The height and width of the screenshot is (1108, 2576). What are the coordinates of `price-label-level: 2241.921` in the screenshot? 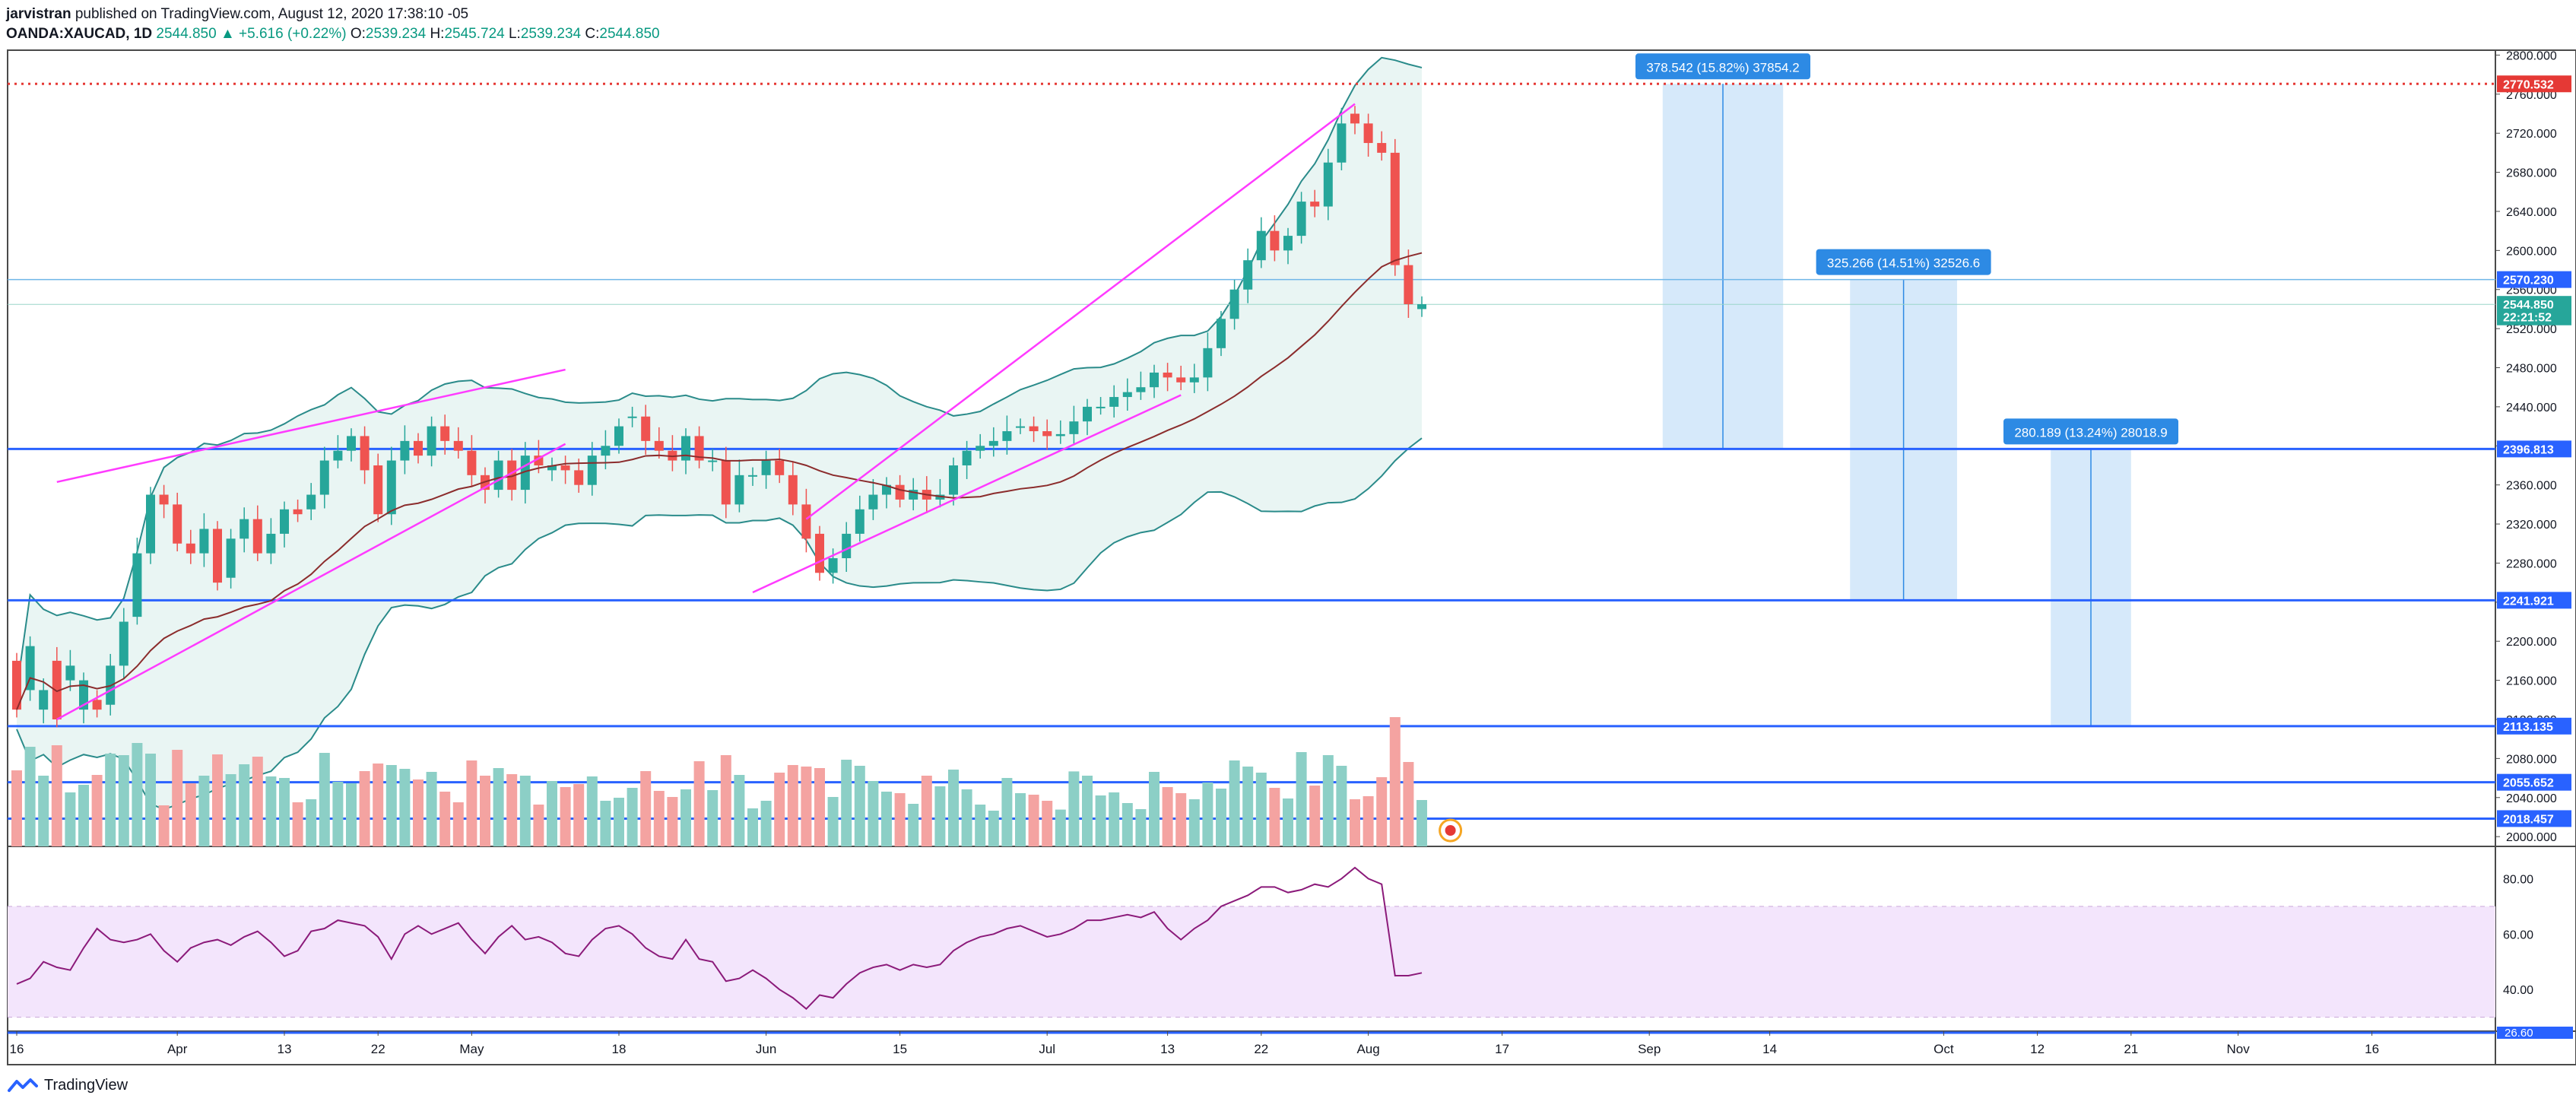 It's located at (2528, 601).